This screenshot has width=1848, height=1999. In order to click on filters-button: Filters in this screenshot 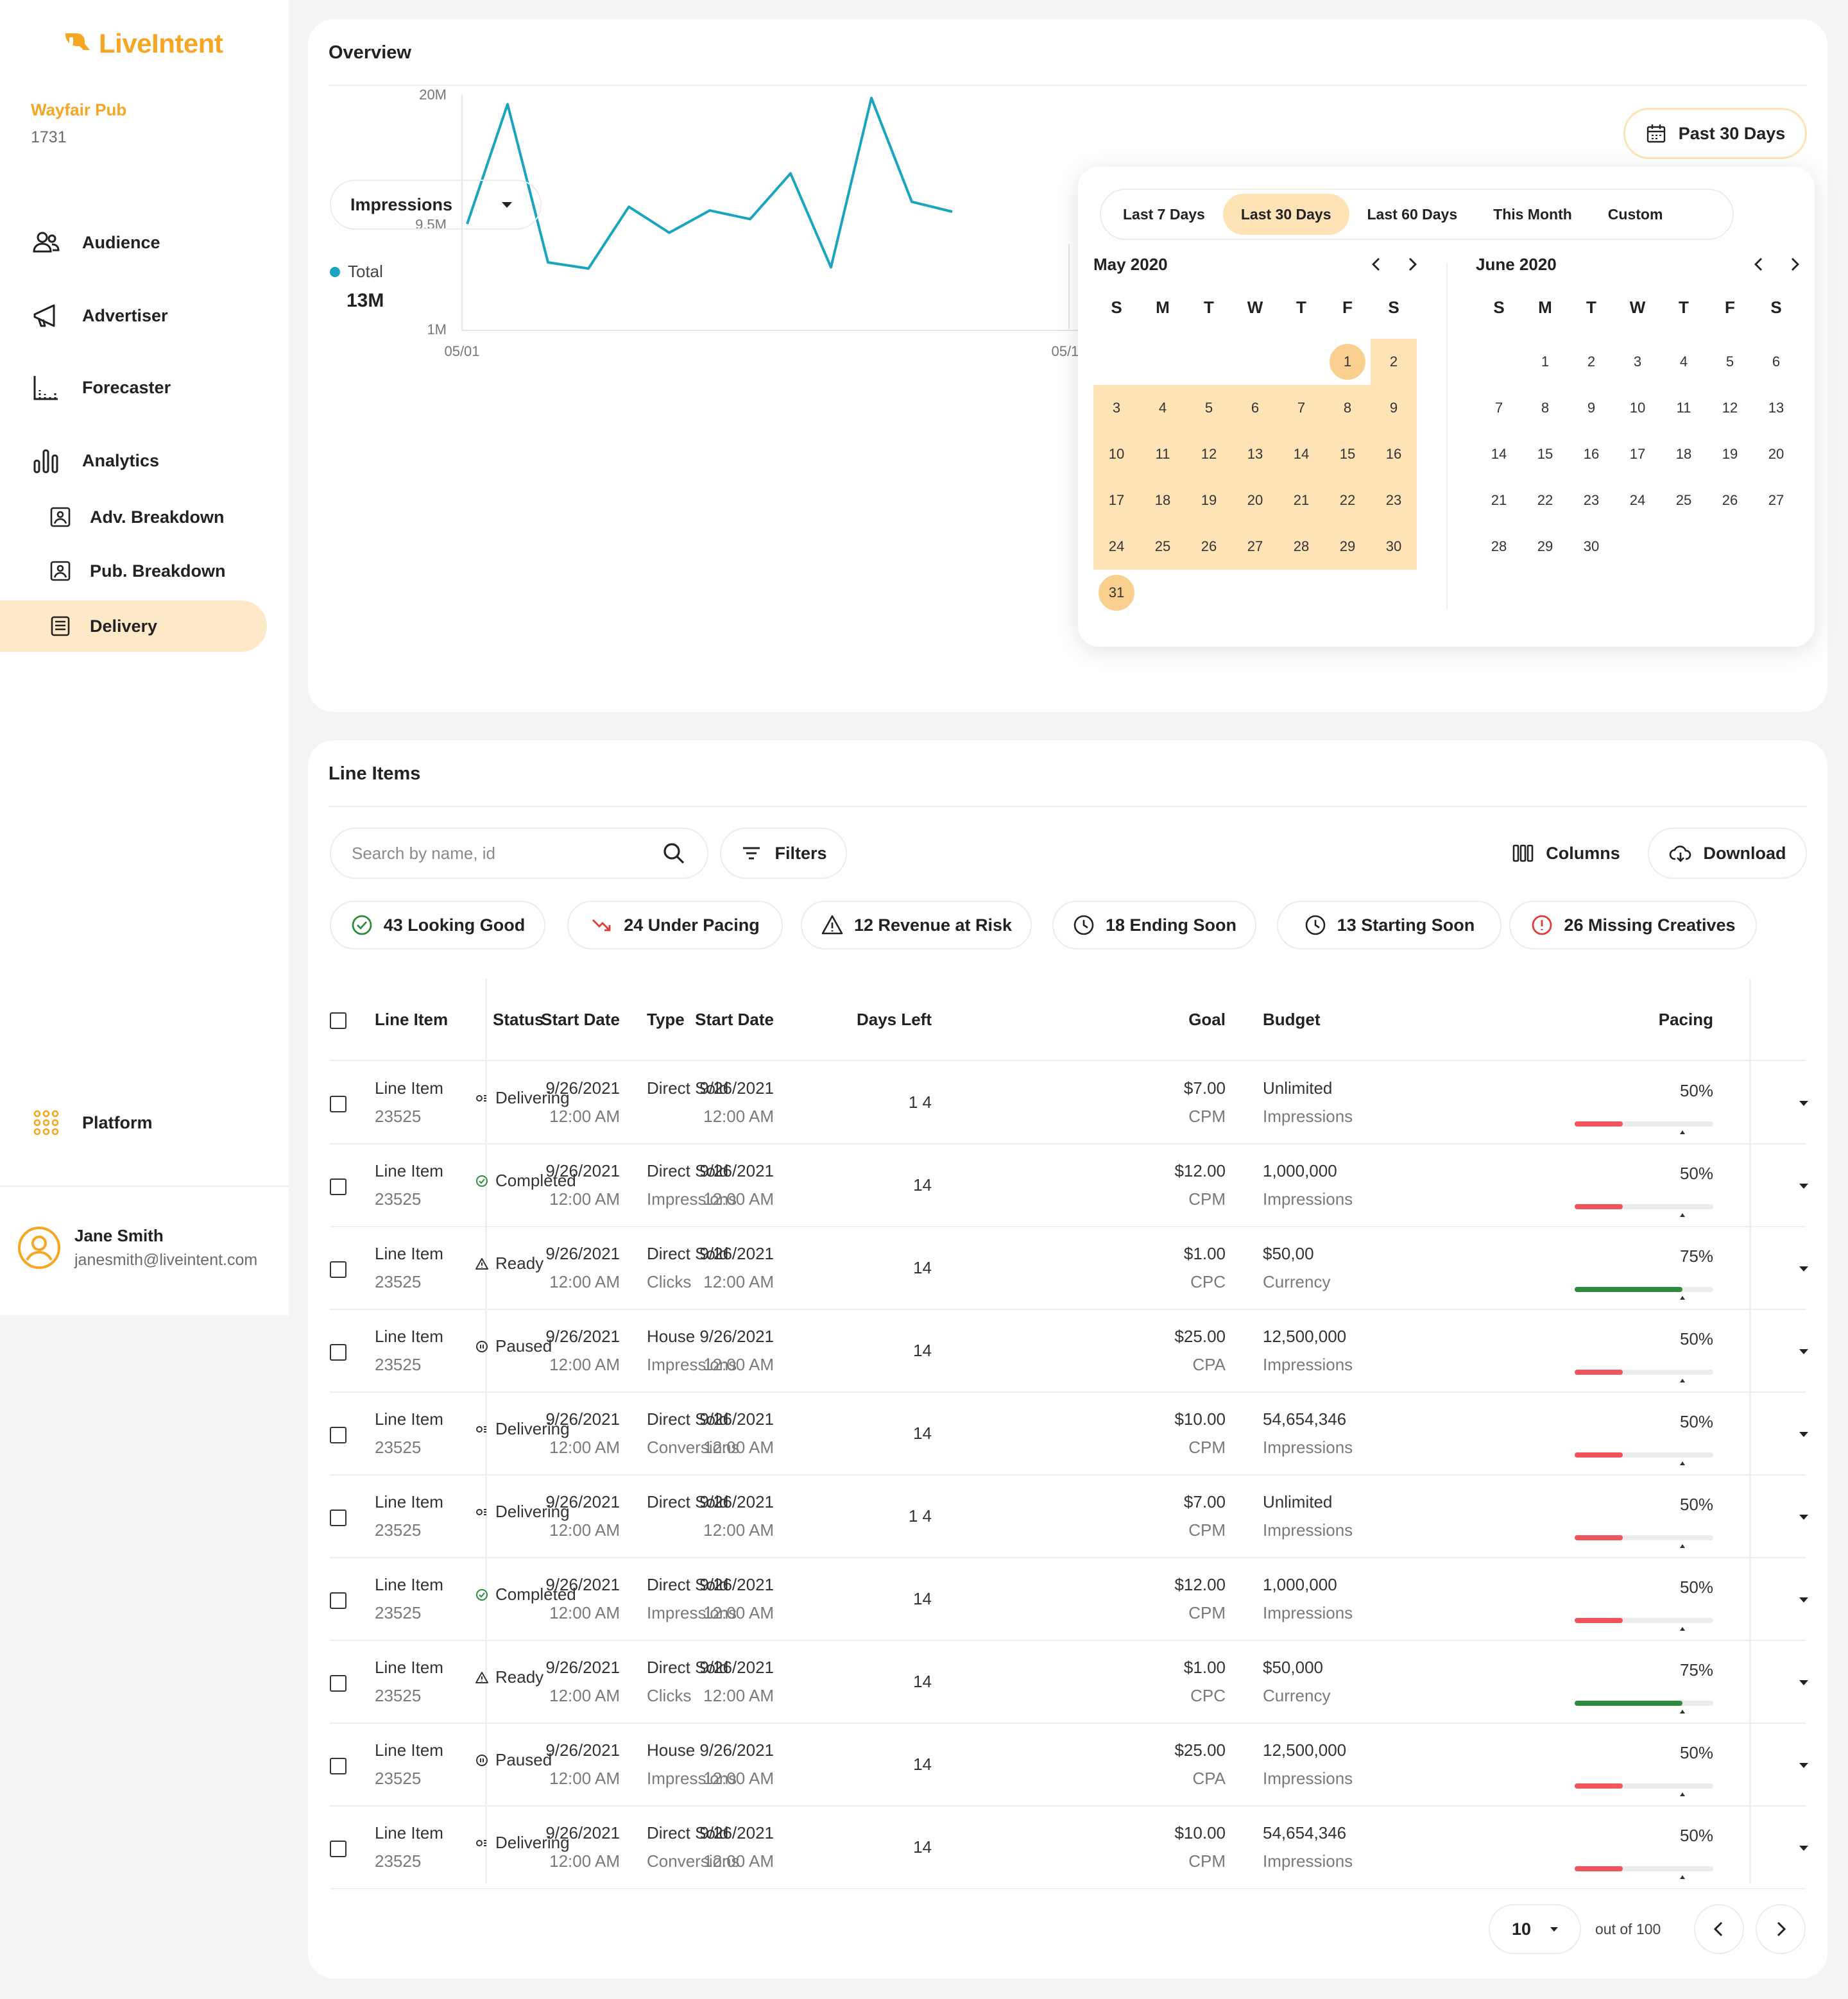, I will do `click(784, 853)`.